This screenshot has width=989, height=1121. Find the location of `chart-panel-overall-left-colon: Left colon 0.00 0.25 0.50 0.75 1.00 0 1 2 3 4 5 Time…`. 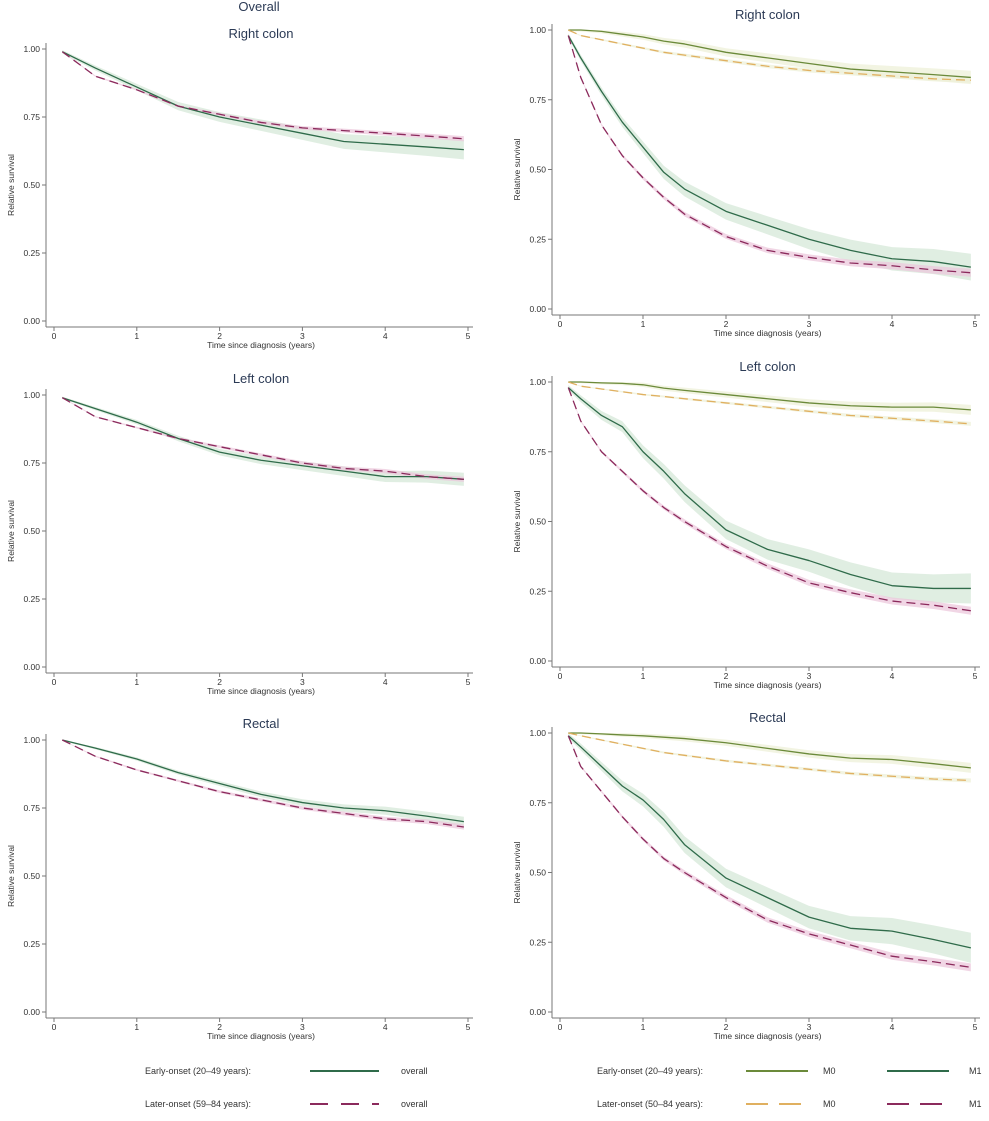

chart-panel-overall-left-colon: Left colon 0.00 0.25 0.50 0.75 1.00 0 1 2 3 4 5 Time… is located at coordinates (239, 533).